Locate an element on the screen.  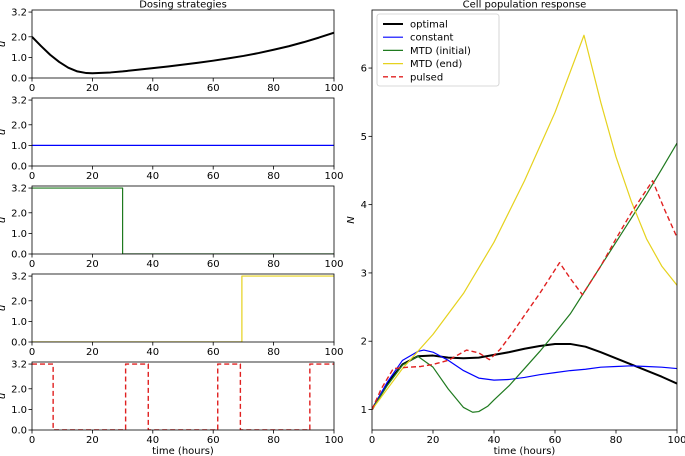
subplot-5: 0 20 40 60 80 100 0.0 1.0 2.0 3.2 u time (hours) is located at coordinates (172, 408).